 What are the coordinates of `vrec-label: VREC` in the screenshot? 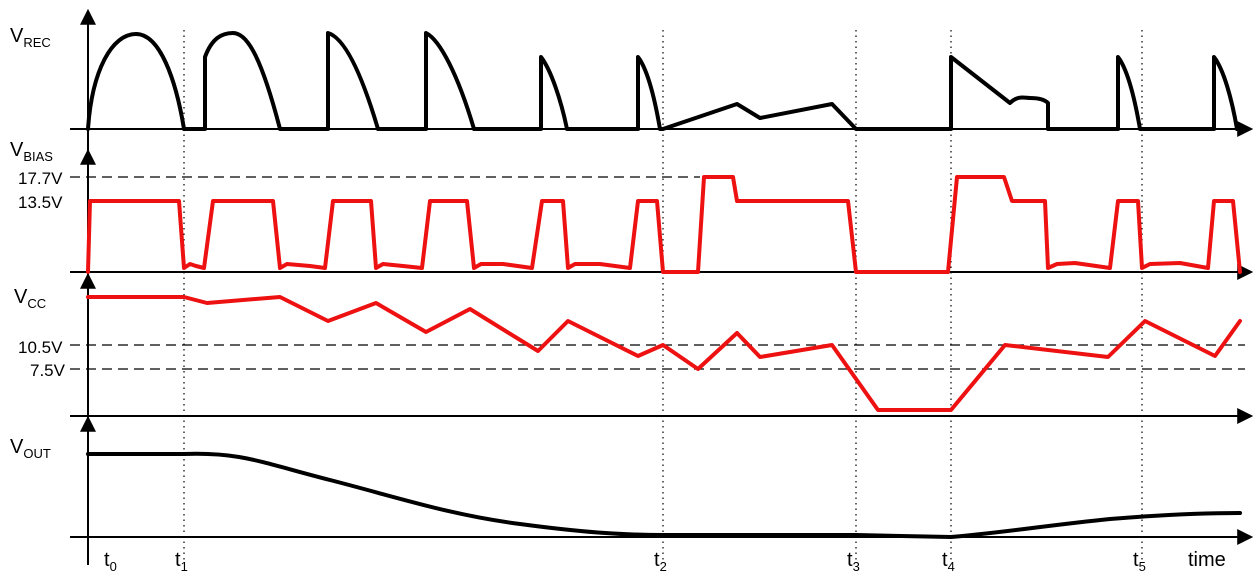 It's located at (30, 37).